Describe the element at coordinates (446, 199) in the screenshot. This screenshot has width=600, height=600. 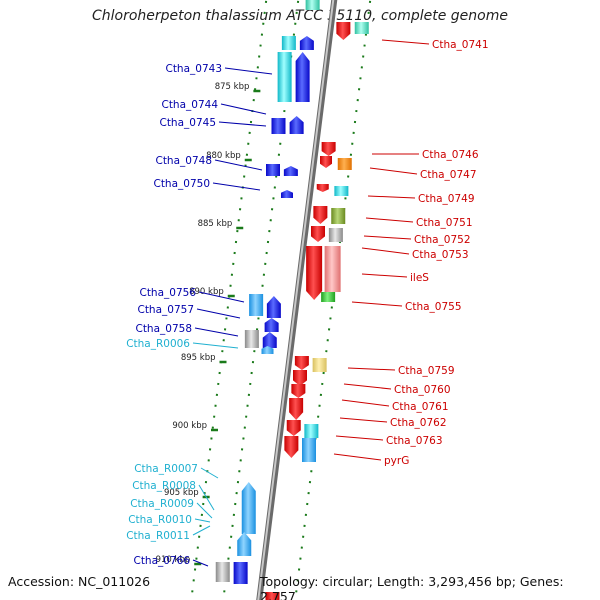
I see `reverse-gene-label: Ctha_0749` at that location.